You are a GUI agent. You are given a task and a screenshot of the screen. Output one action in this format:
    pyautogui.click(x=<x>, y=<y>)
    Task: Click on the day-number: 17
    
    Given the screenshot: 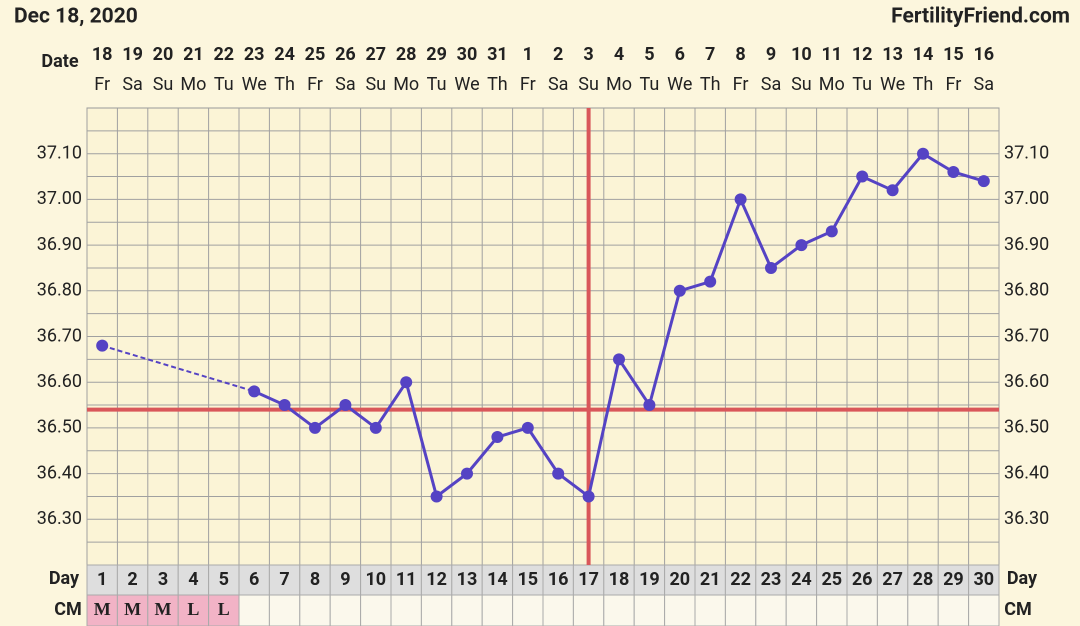 What is the action you would take?
    pyautogui.click(x=588, y=579)
    